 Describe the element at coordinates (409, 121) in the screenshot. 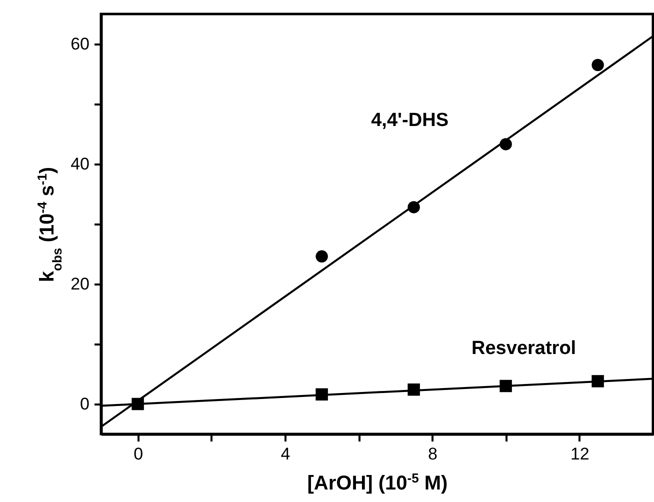

I see `text: 4,4'-DHS` at that location.